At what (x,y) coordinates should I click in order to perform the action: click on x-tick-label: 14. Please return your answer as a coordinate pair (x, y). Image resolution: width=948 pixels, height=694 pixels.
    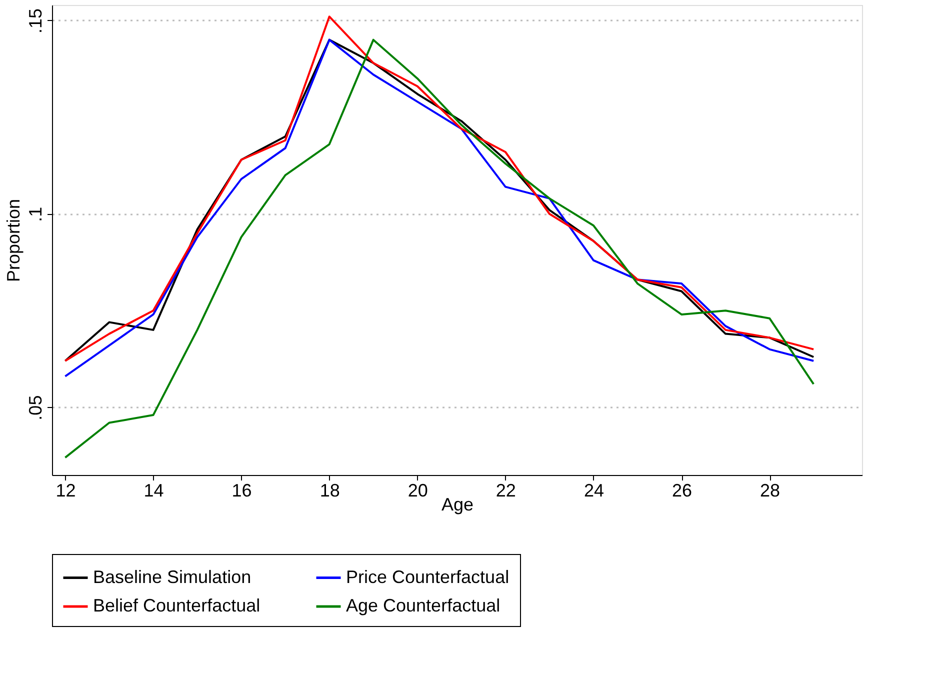
    Looking at the image, I should click on (154, 490).